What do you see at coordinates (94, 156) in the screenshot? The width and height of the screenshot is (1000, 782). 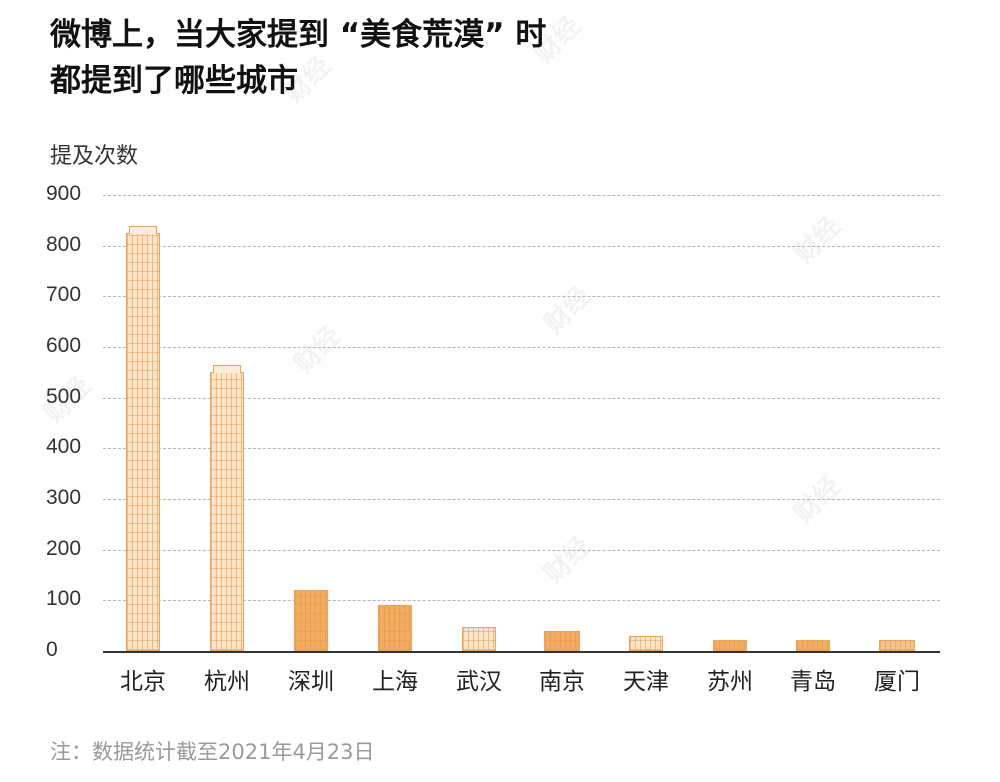 I see `y-axis-label: 提及次数` at bounding box center [94, 156].